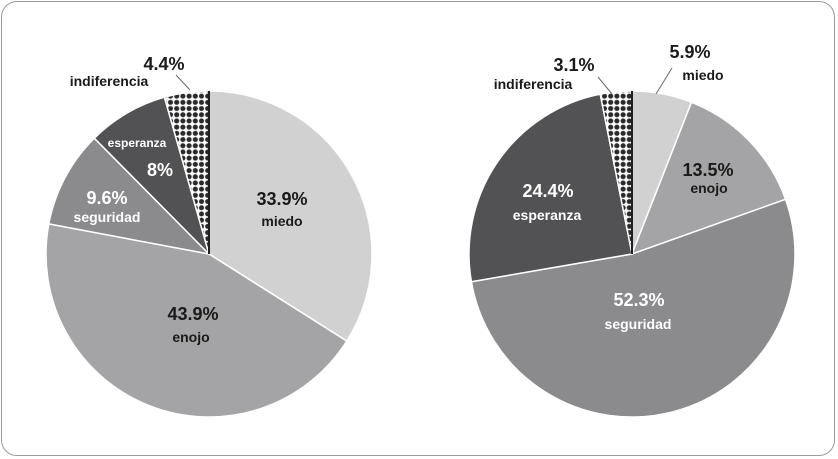 The width and height of the screenshot is (838, 459). What do you see at coordinates (689, 52) in the screenshot?
I see `slice-value-label: 5.9%` at bounding box center [689, 52].